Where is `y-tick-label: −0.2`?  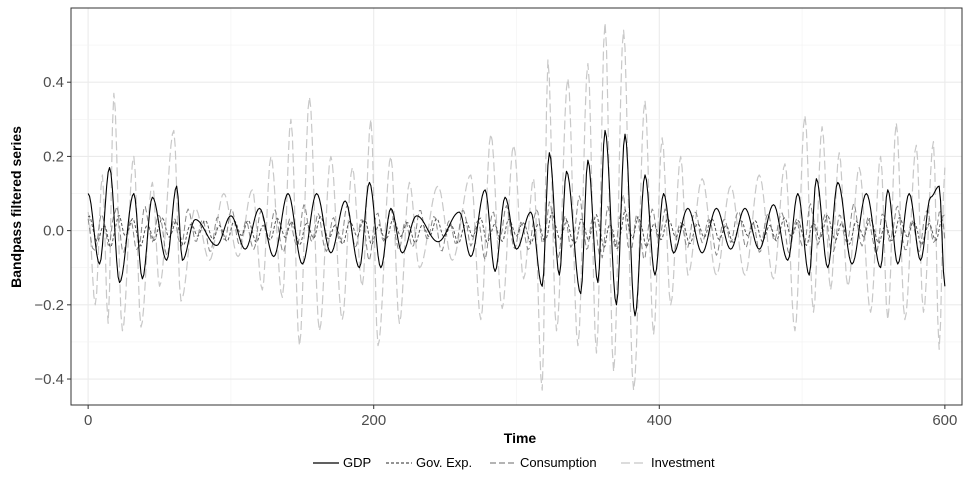 y-tick-label: −0.2 is located at coordinates (49, 305).